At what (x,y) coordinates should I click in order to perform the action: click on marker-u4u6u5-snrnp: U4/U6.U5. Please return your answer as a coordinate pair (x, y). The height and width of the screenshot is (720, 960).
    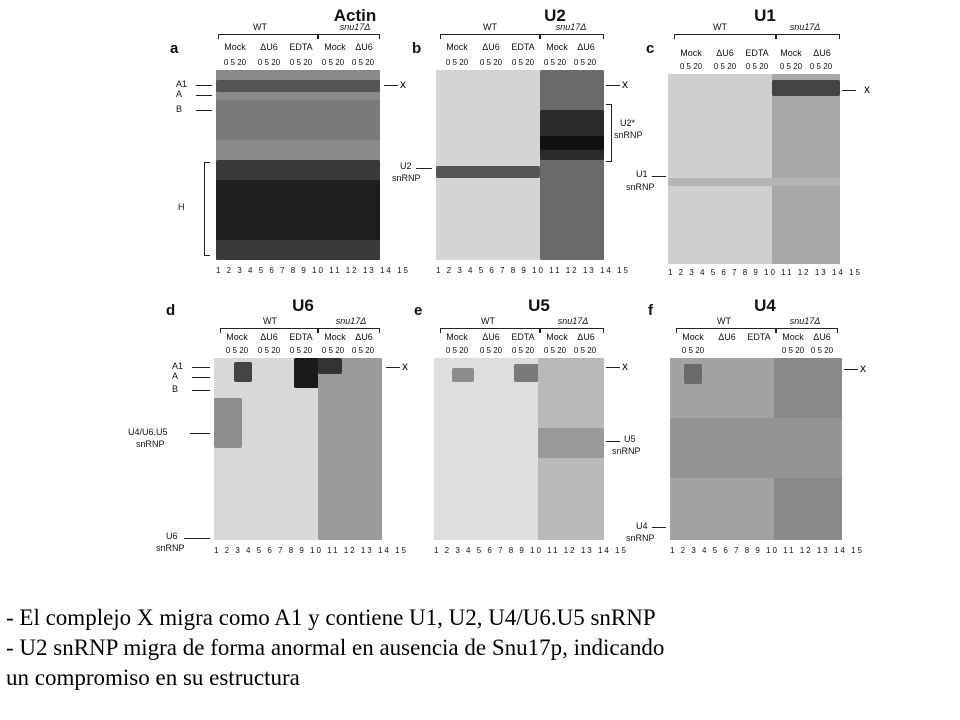
    Looking at the image, I should click on (148, 432).